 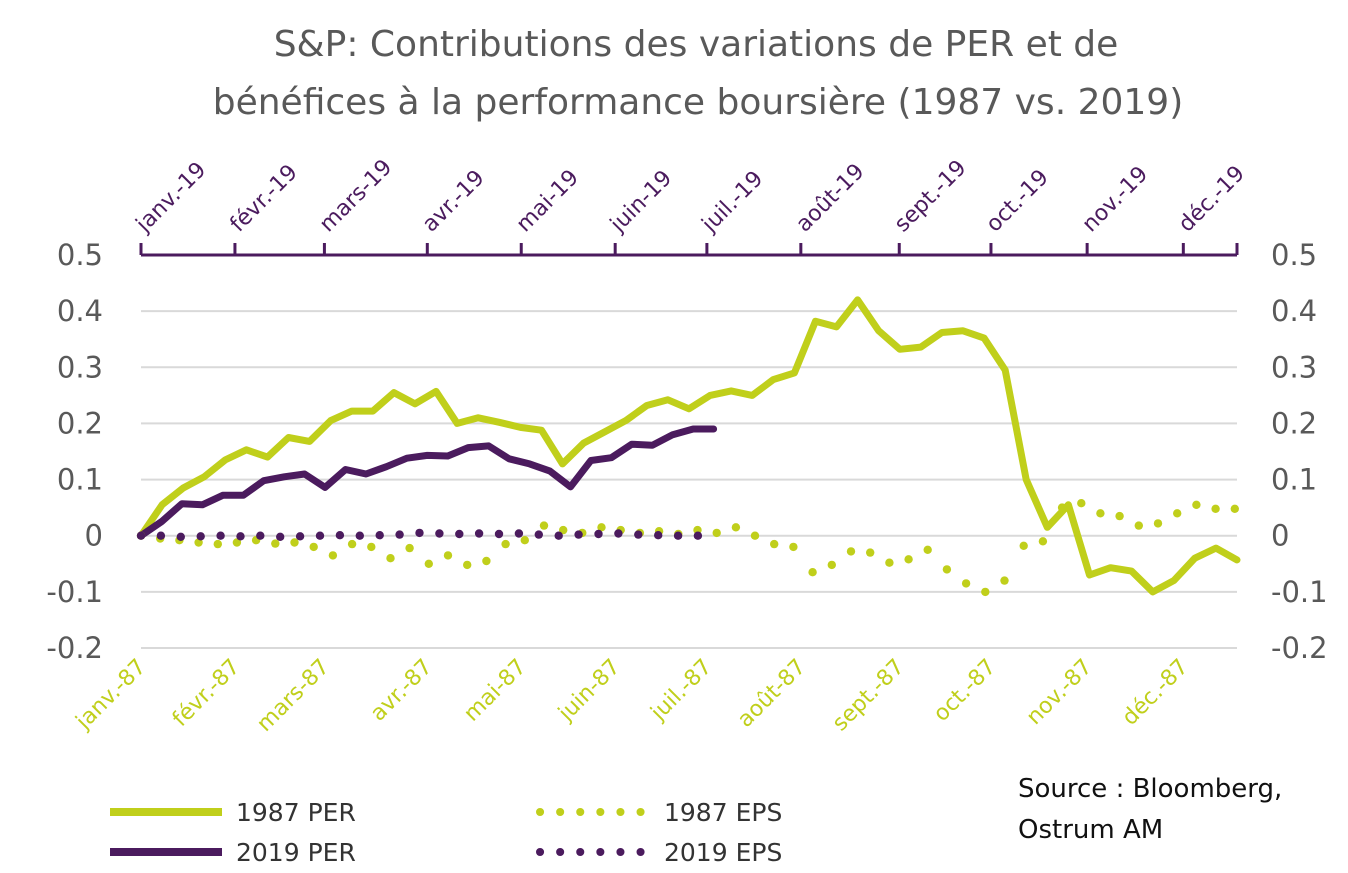 I want to click on y-tick-label-right: 0, so click(x=1280, y=536).